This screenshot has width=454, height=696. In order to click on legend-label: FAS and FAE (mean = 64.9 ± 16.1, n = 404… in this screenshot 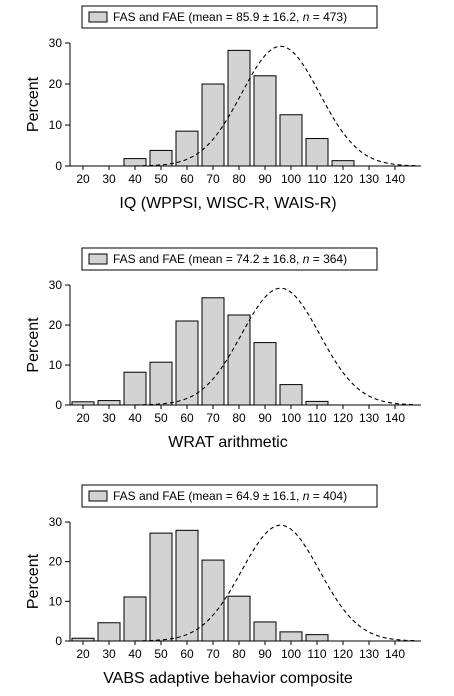, I will do `click(230, 496)`.